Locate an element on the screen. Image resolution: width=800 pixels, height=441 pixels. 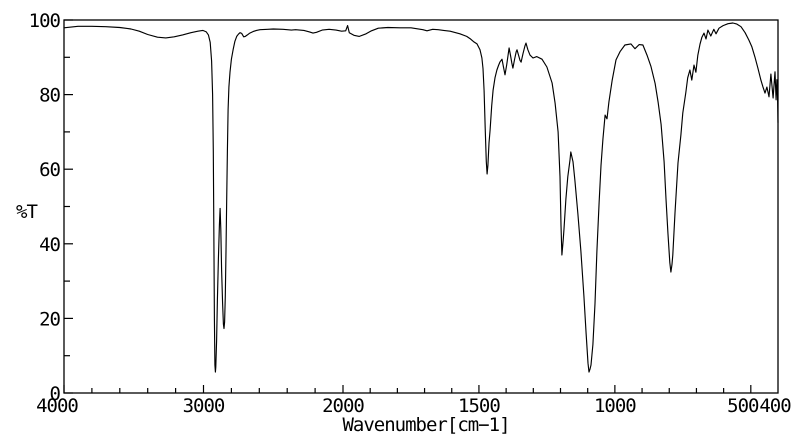
y-tick-label: 40 is located at coordinates (49, 245).